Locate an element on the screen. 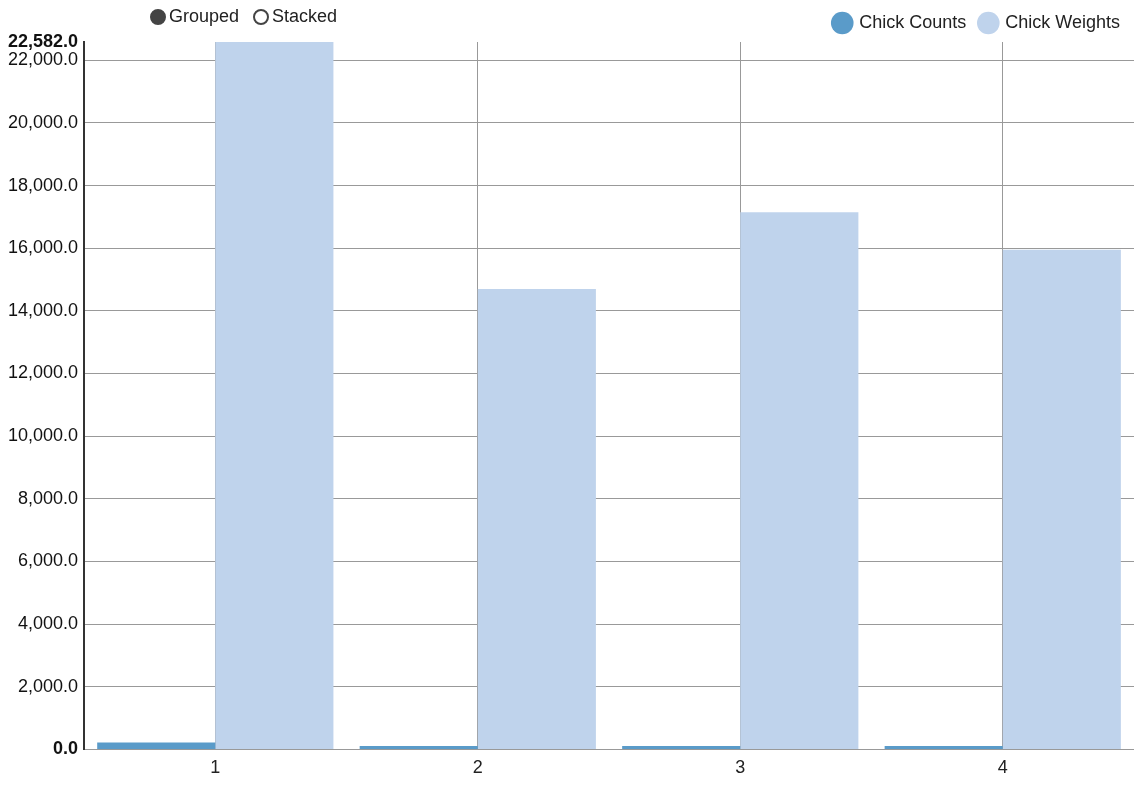 This screenshot has height=791, width=1136. y-tick-label: 14,000.0 is located at coordinates (43, 309).